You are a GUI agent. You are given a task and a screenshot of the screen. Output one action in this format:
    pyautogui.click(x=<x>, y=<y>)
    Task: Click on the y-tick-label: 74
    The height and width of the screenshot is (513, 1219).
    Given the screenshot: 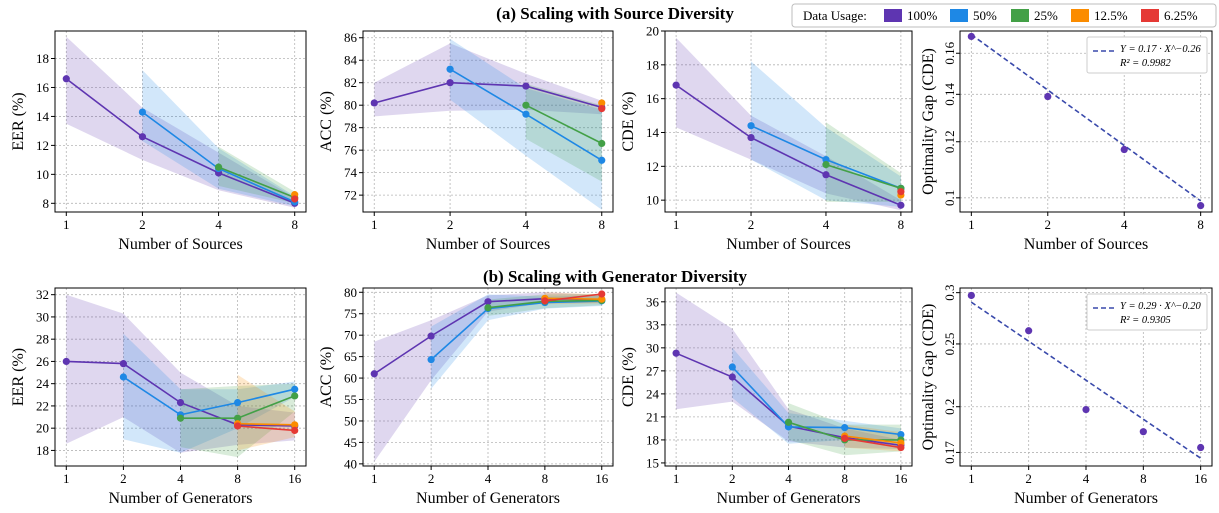 What is the action you would take?
    pyautogui.click(x=351, y=172)
    